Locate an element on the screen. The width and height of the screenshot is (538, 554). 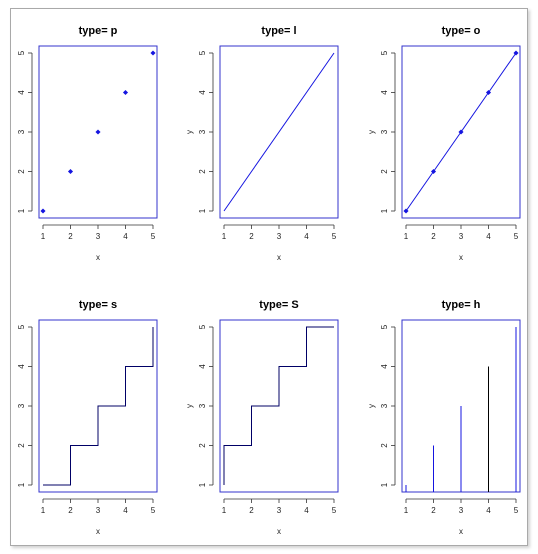
panel-3-y-tick-label-2: 2 is located at coordinates (384, 171).